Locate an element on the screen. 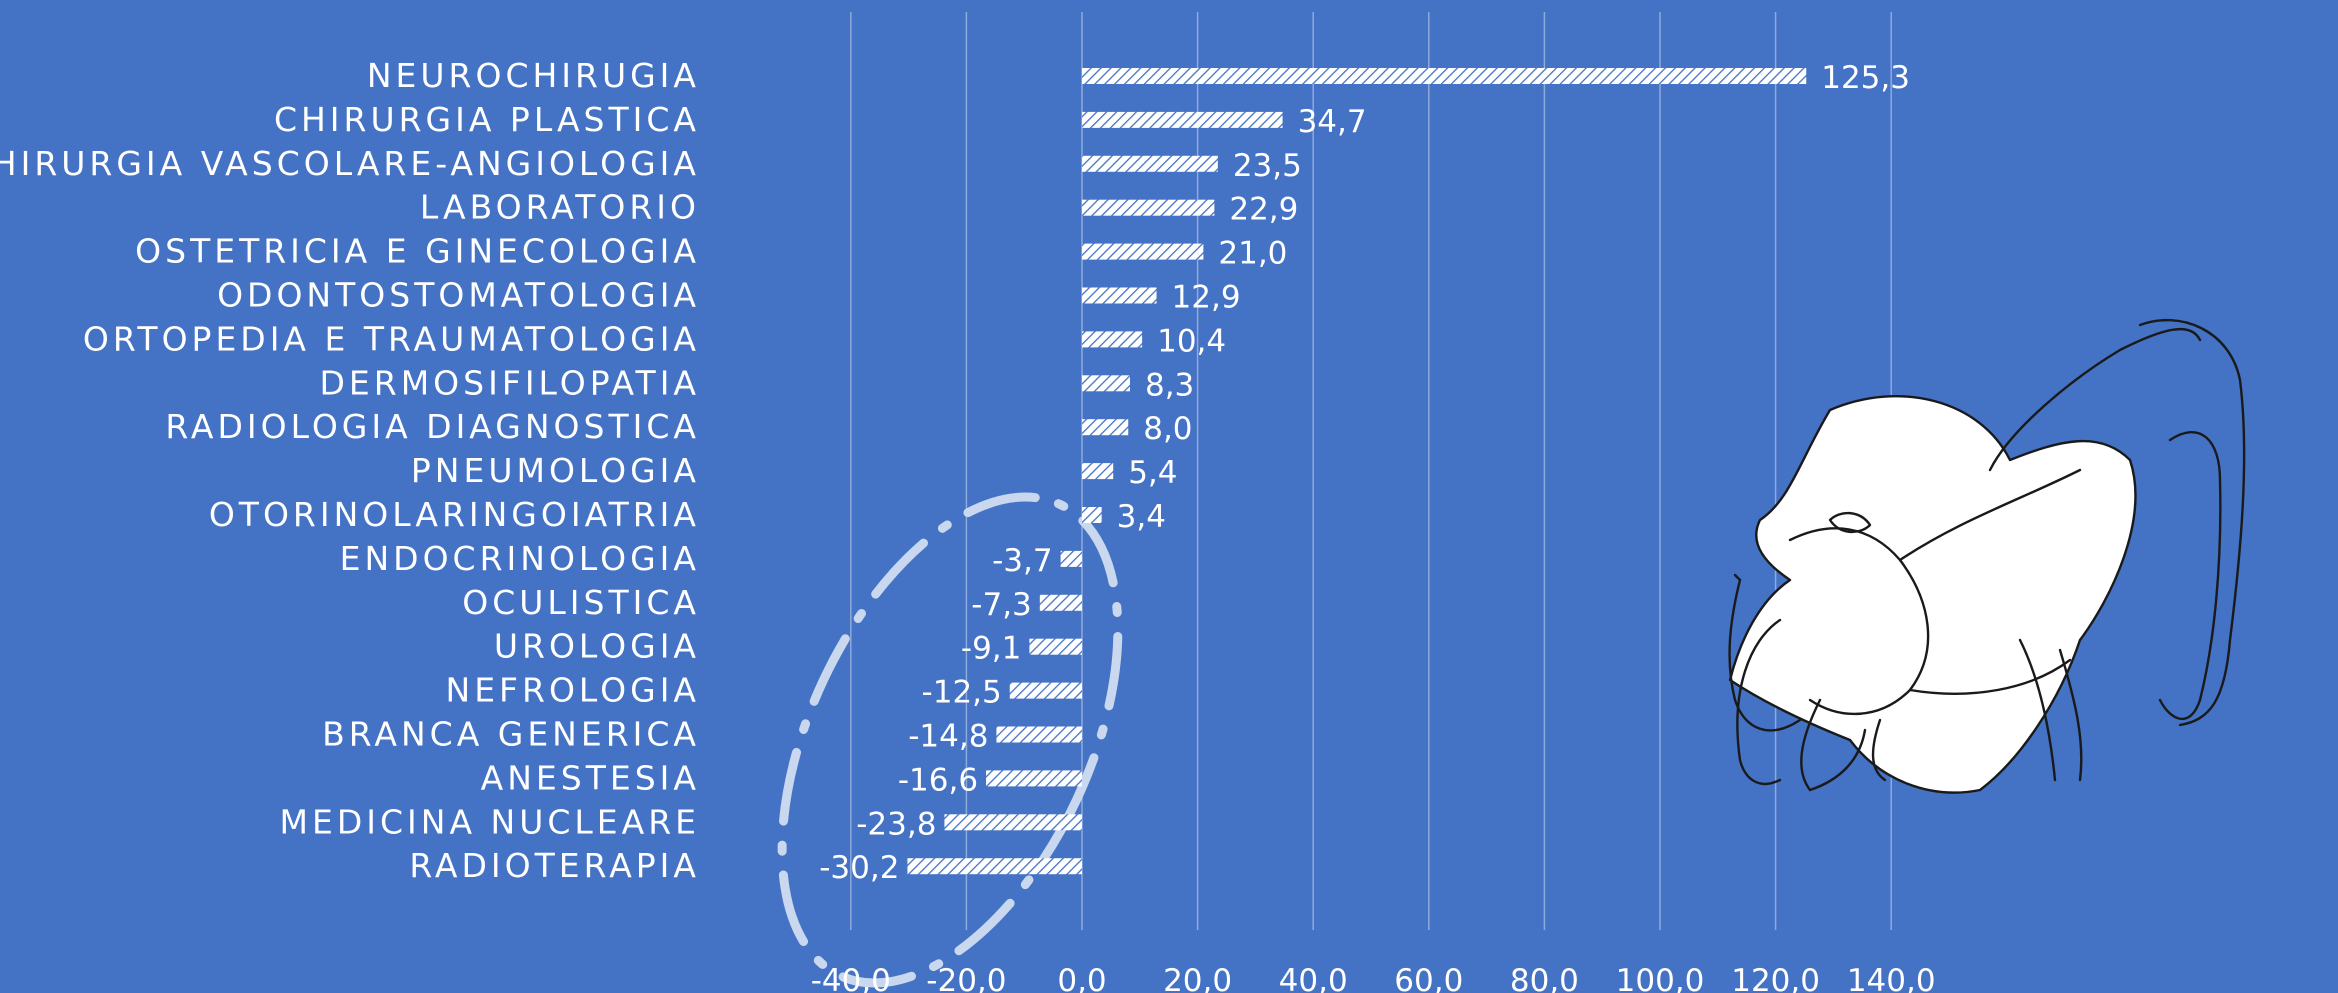 This screenshot has height=993, width=2338. data-label: -9,1 is located at coordinates (991, 649).